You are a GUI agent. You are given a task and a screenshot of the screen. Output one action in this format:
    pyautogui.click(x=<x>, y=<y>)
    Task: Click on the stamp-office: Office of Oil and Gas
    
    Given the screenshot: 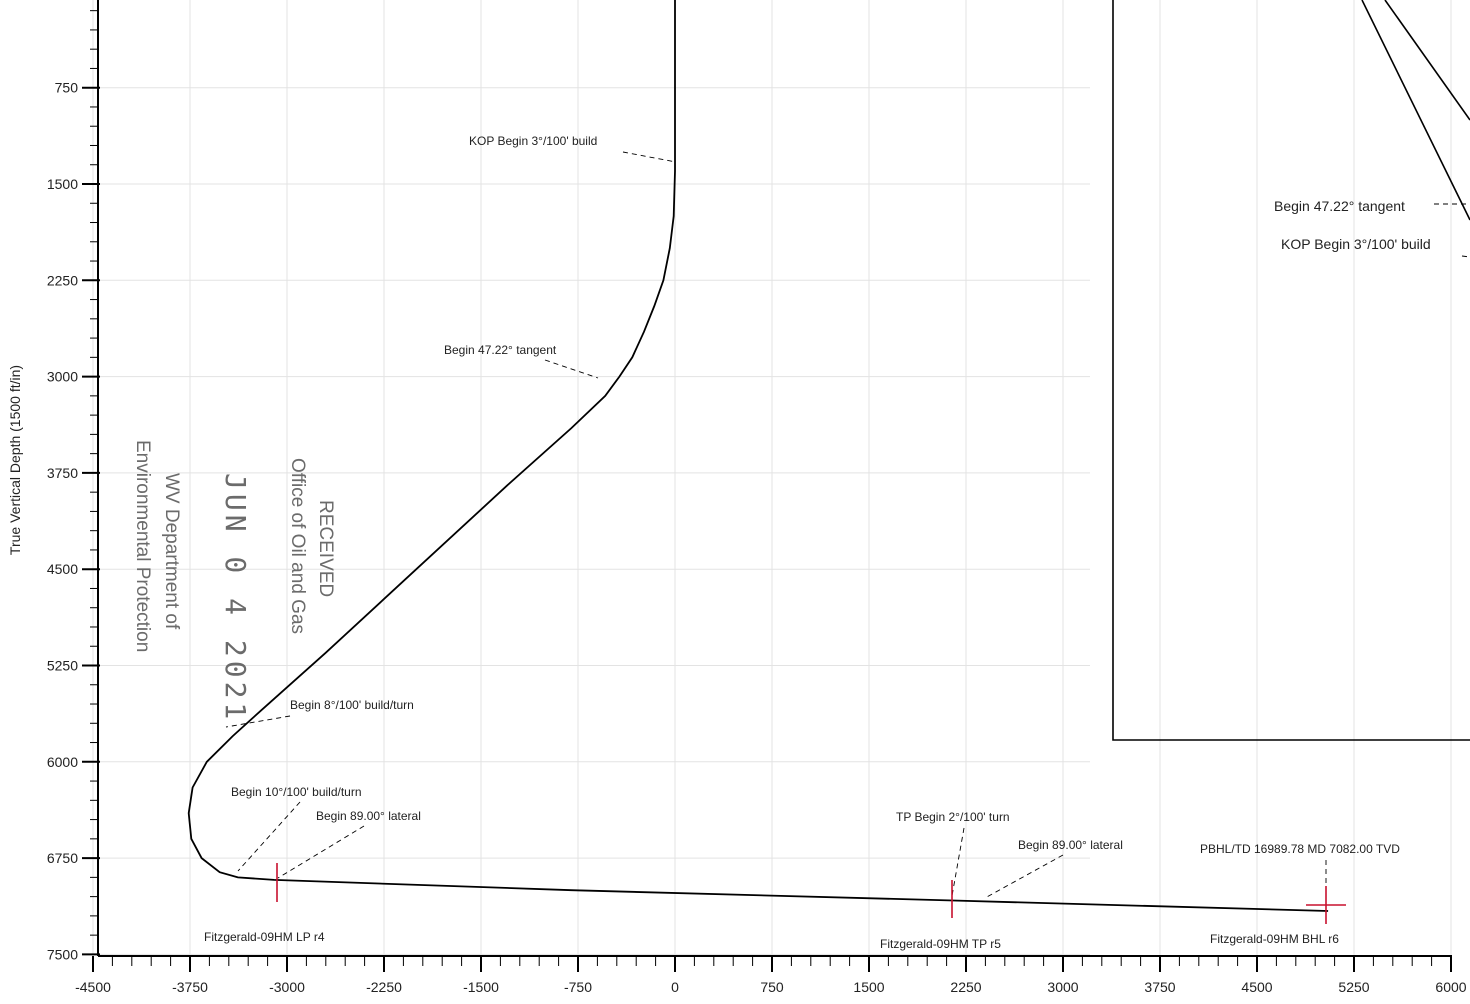 What is the action you would take?
    pyautogui.click(x=297, y=546)
    